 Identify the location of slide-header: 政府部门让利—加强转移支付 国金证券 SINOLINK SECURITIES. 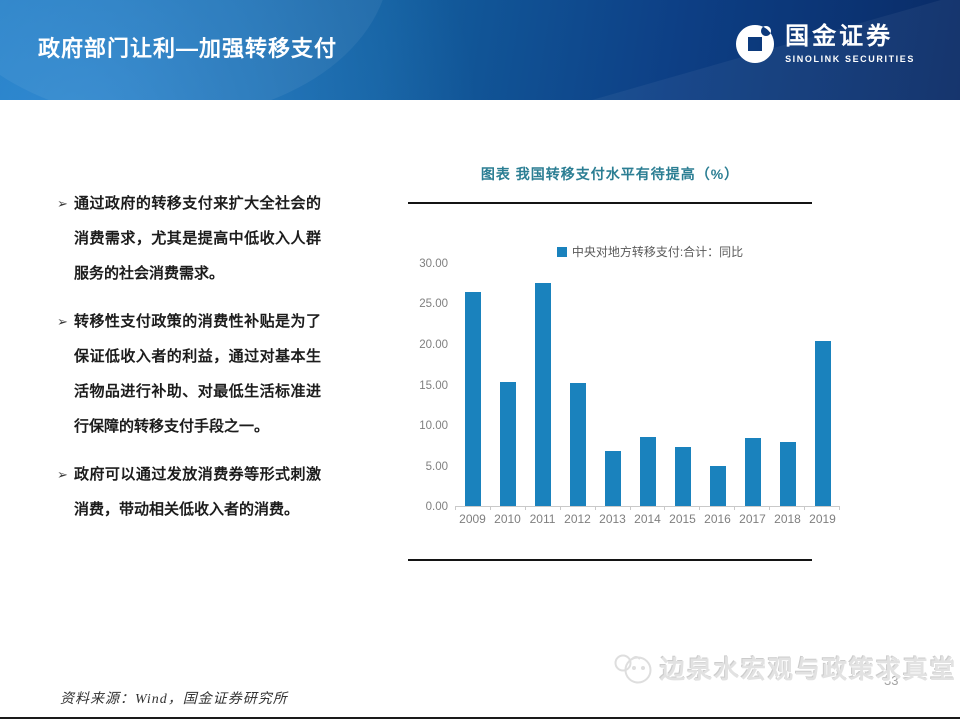
(480, 50).